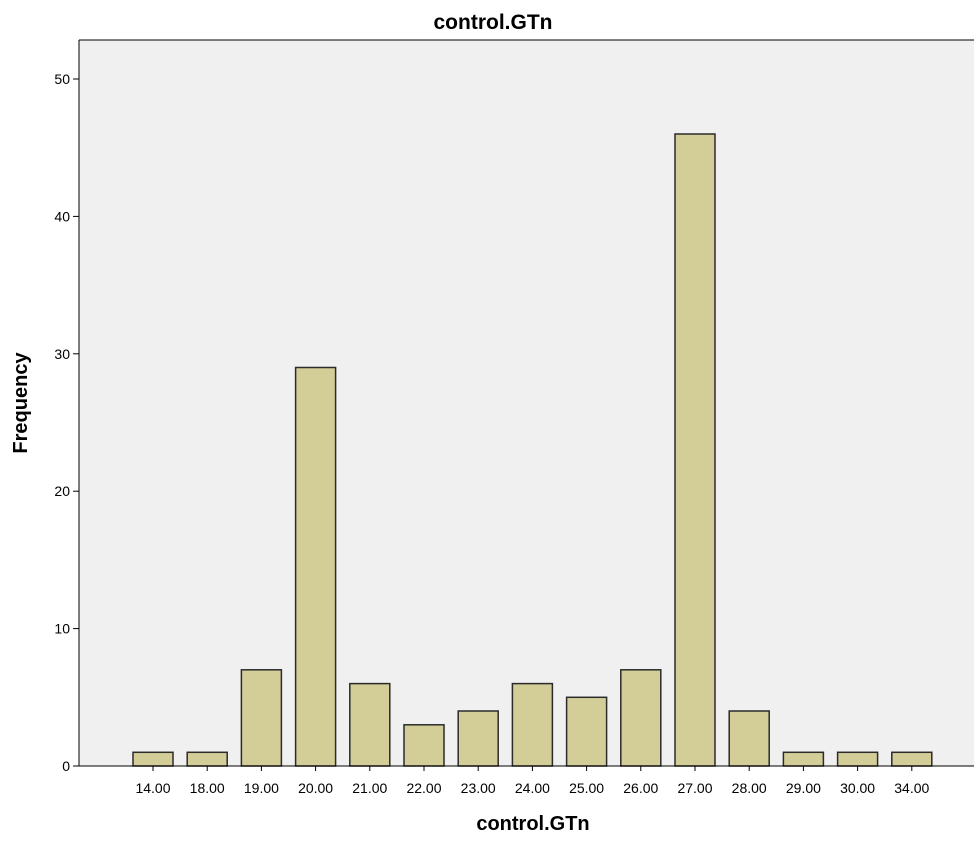  Describe the element at coordinates (694, 788) in the screenshot. I see `x-tick-label-27.00: 27.00` at that location.